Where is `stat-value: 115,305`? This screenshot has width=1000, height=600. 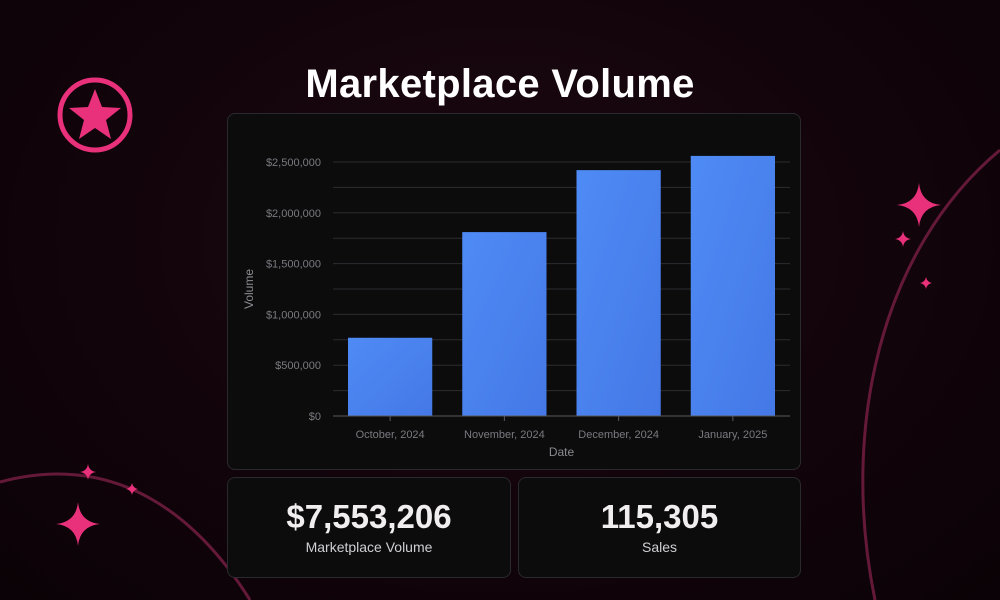
stat-value: 115,305 is located at coordinates (659, 516).